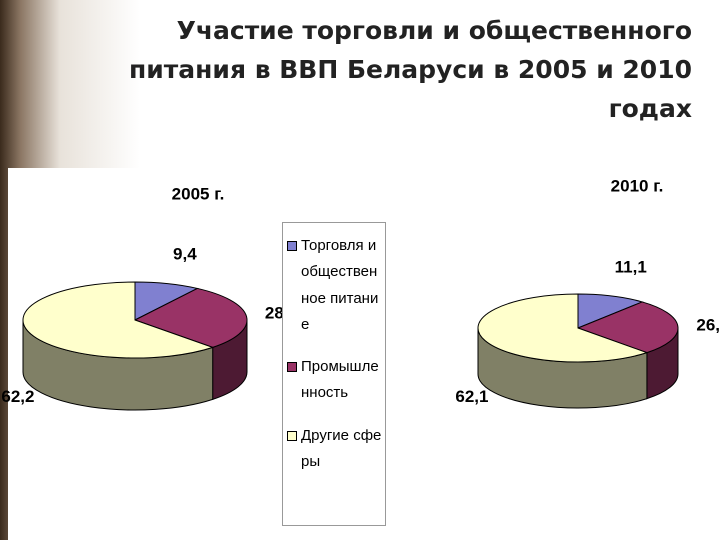 This screenshot has height=540, width=720. I want to click on data-label: 11,1, so click(631, 266).